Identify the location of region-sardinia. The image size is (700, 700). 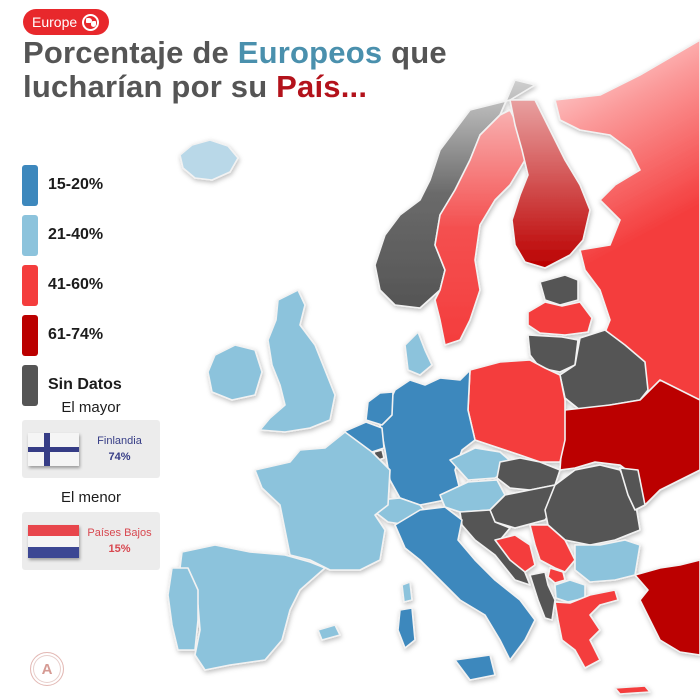
(406, 628).